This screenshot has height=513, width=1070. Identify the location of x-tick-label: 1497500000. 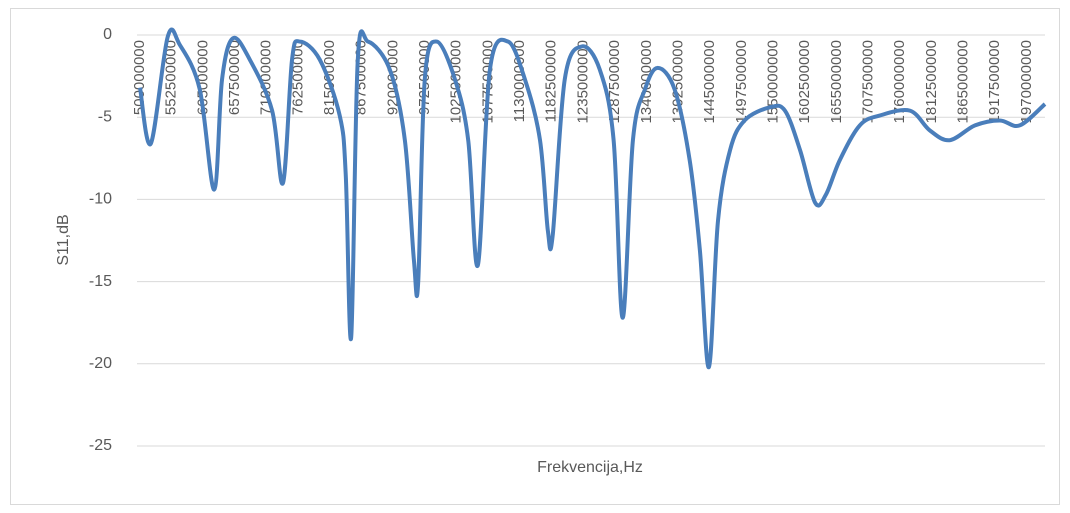
(741, 81).